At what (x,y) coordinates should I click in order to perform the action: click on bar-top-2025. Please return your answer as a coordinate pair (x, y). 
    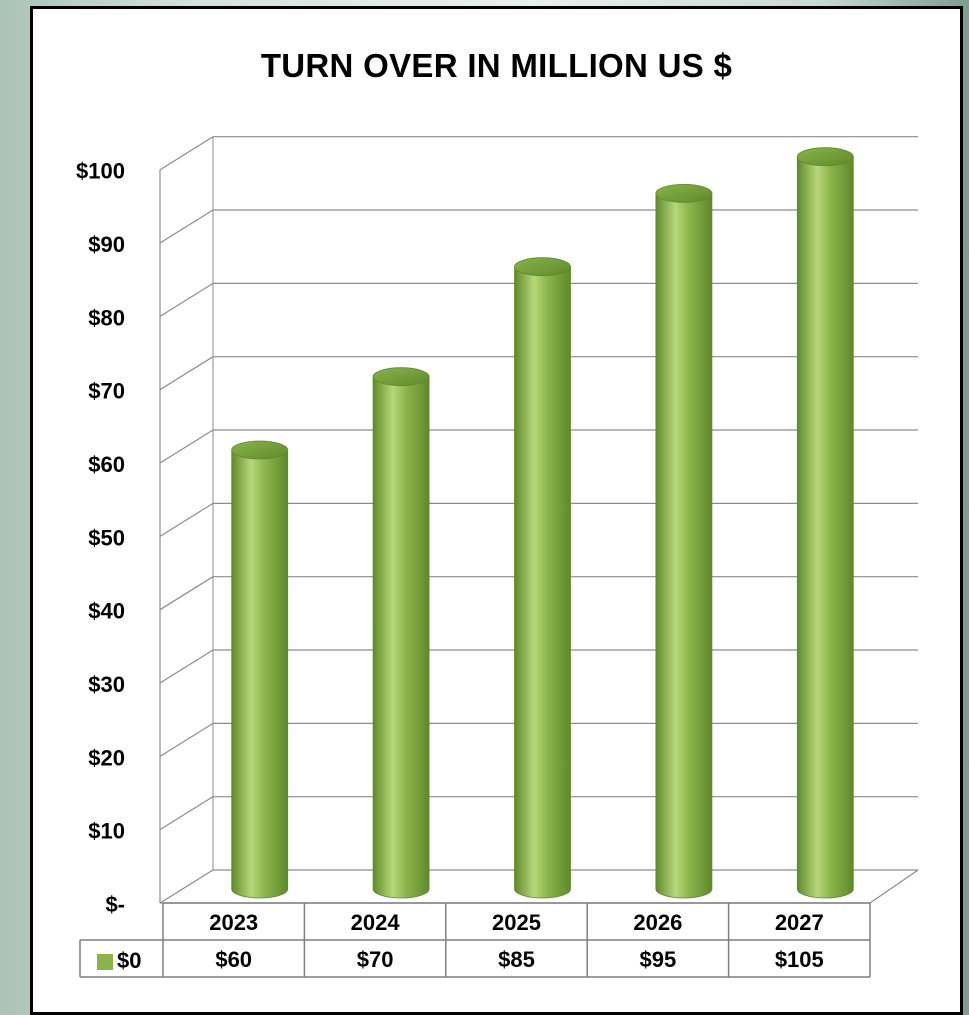
    Looking at the image, I should click on (542, 267).